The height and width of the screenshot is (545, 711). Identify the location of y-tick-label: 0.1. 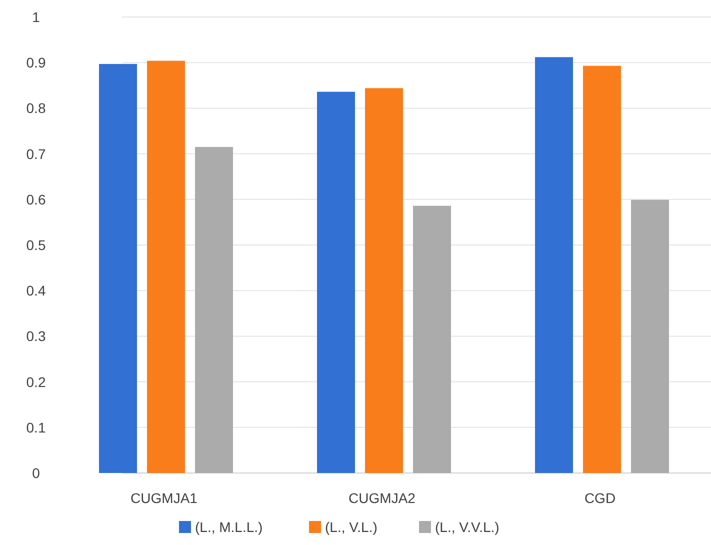
(36, 427).